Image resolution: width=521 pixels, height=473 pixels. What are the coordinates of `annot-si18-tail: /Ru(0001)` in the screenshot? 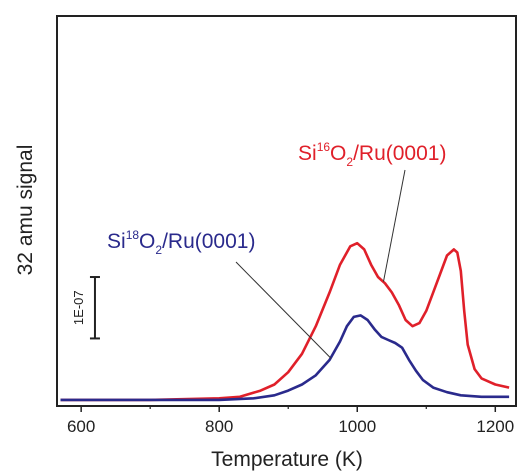 It's located at (208, 241).